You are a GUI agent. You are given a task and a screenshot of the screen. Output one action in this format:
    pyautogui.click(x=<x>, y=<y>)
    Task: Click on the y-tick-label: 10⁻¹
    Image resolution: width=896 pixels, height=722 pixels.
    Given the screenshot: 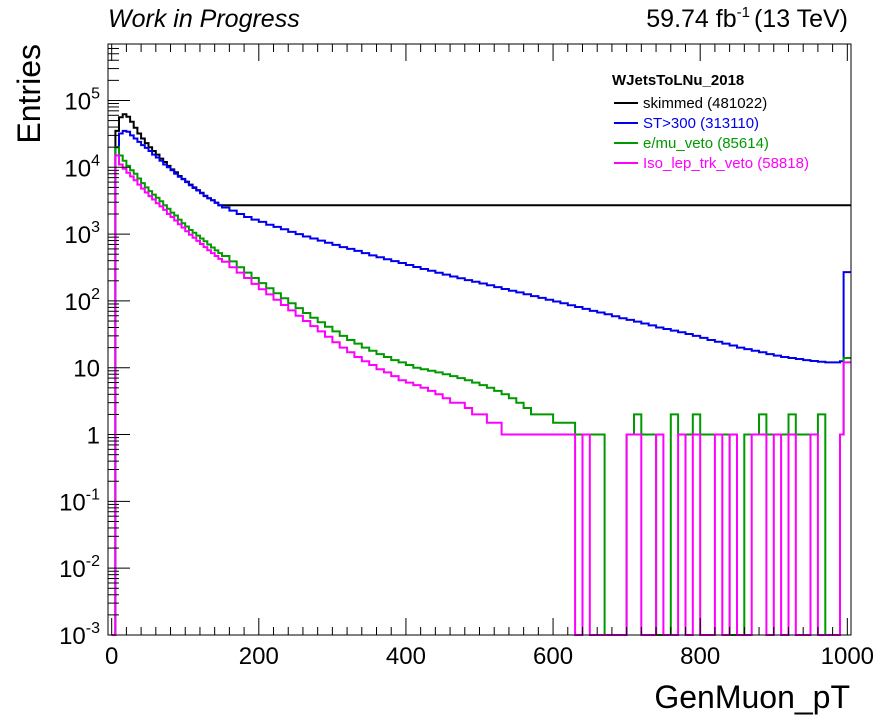 What is the action you would take?
    pyautogui.click(x=79, y=501)
    